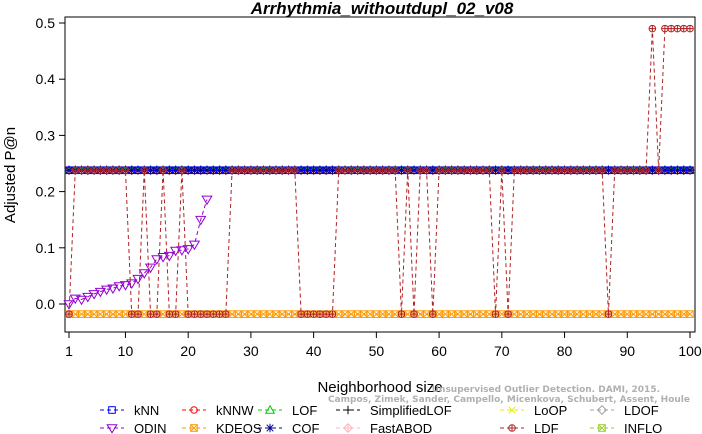 The width and height of the screenshot is (702, 434). What do you see at coordinates (222, 427) in the screenshot?
I see `legend-item-kdeos: KDEOS` at bounding box center [222, 427].